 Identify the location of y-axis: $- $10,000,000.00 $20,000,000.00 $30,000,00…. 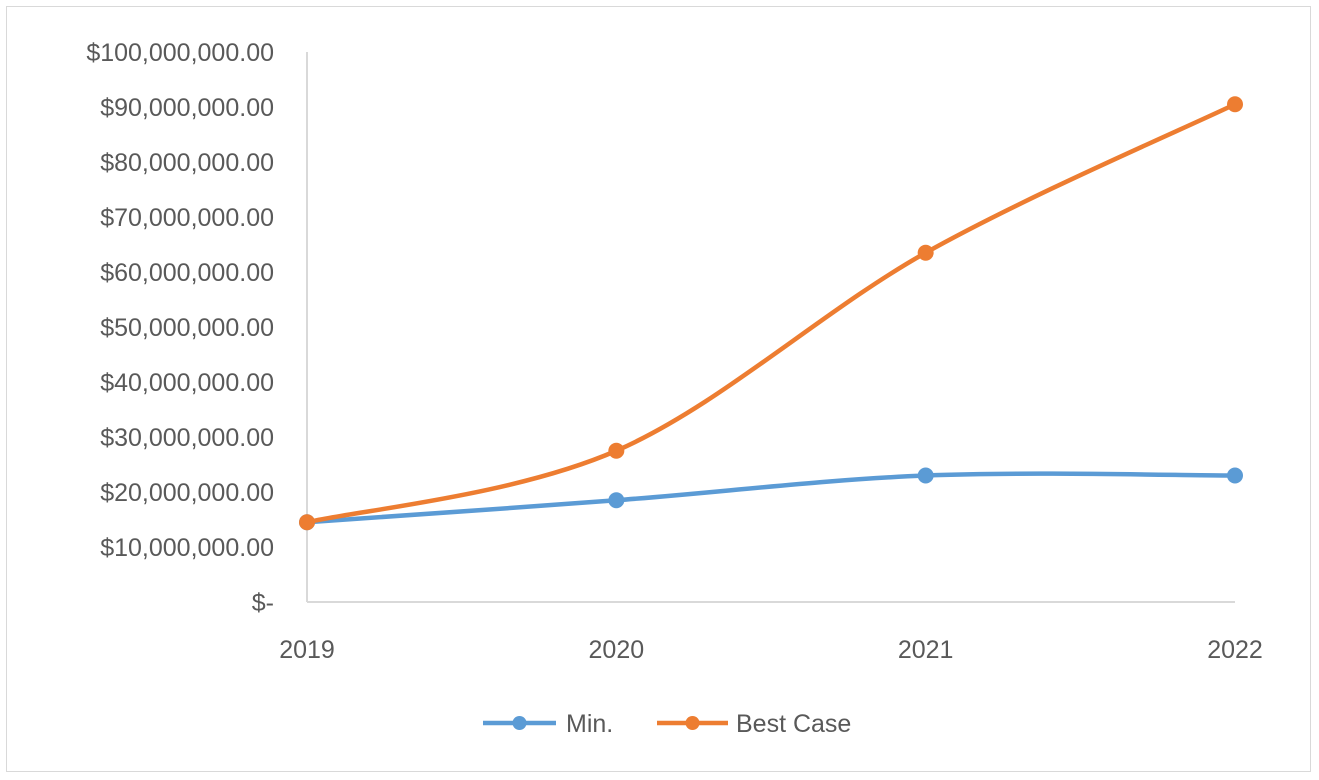
(197, 328).